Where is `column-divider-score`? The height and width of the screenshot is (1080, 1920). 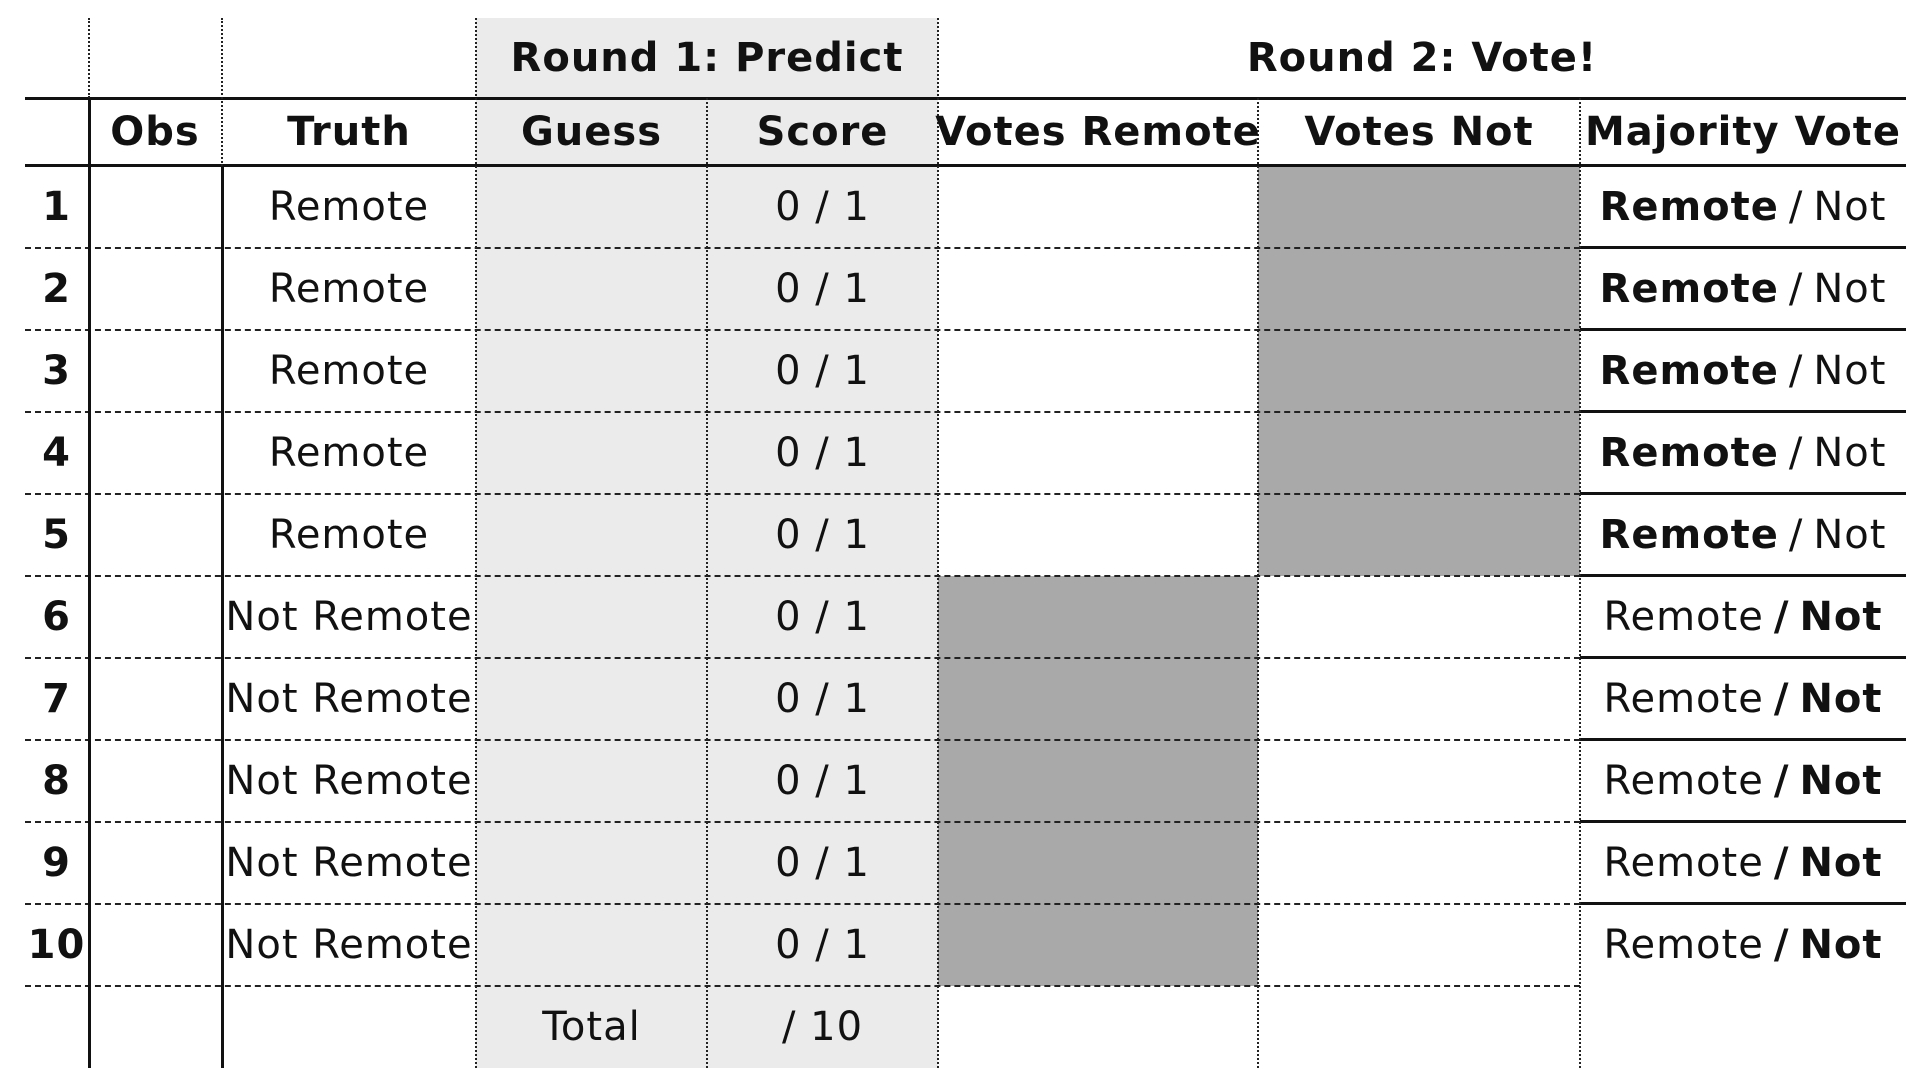
column-divider-score is located at coordinates (938, 543).